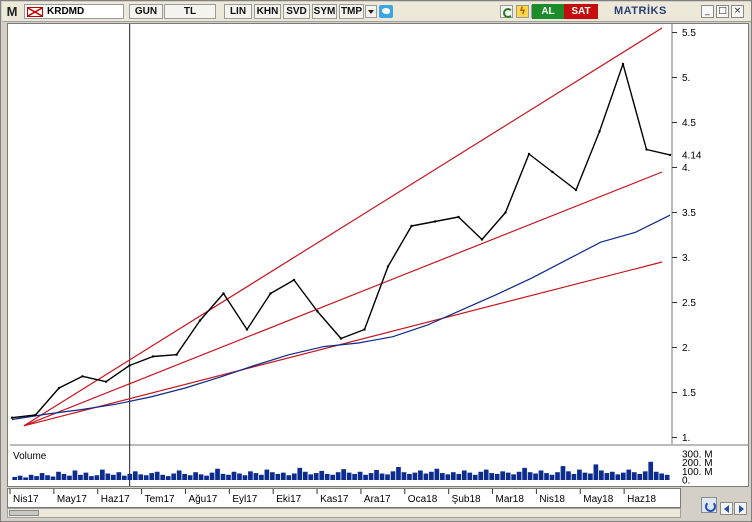 Image resolution: width=752 pixels, height=522 pixels. What do you see at coordinates (510, 499) in the screenshot?
I see `date-tick-label: Mar18` at bounding box center [510, 499].